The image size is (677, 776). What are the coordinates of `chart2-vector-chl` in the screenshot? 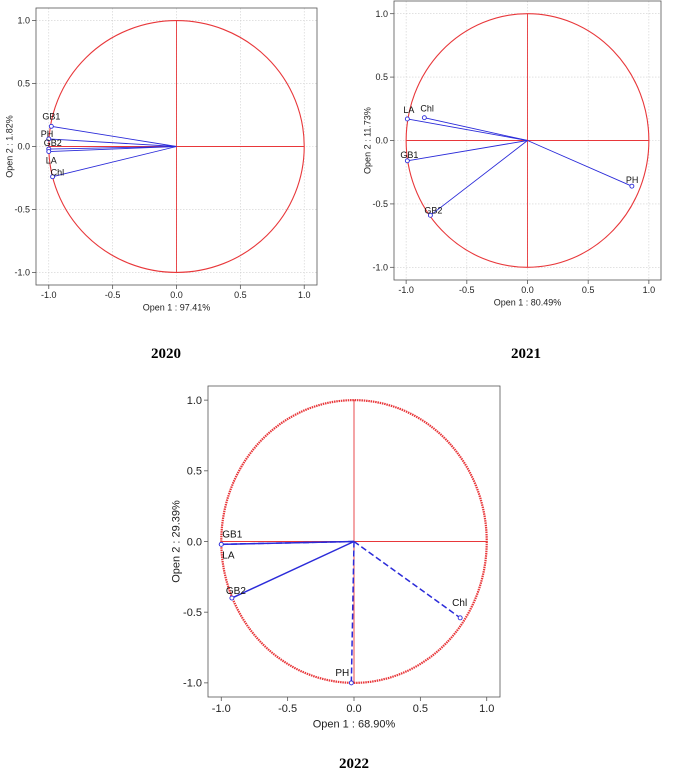 It's located at (407, 579).